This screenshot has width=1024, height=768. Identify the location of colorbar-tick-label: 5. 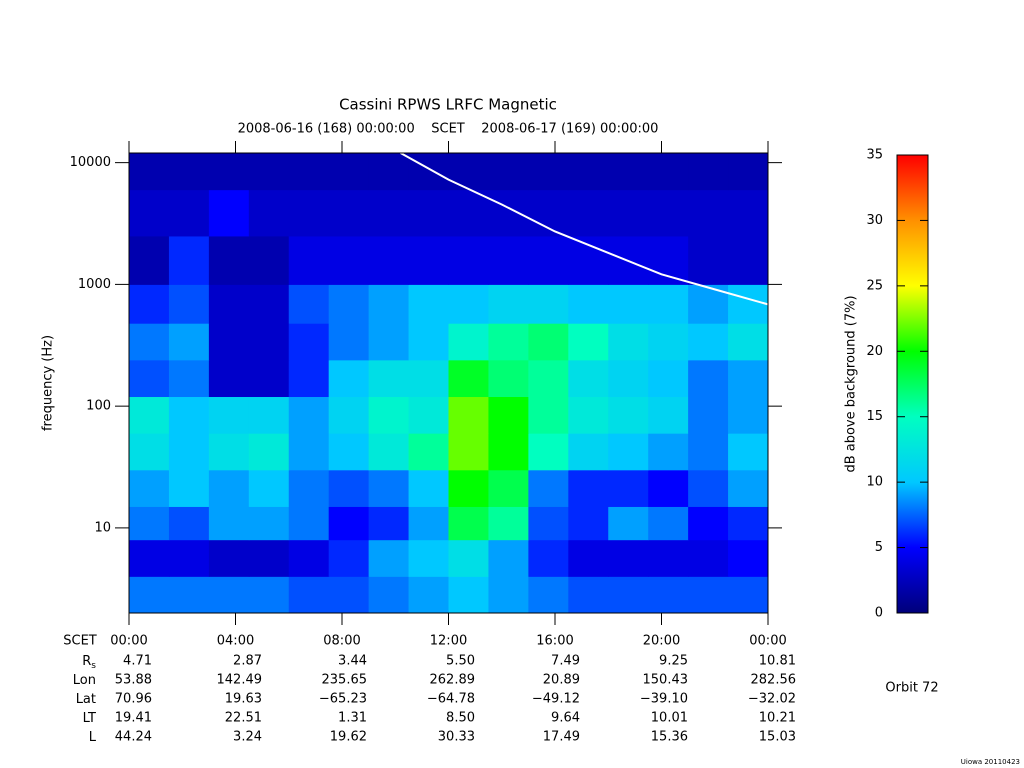
(879, 547).